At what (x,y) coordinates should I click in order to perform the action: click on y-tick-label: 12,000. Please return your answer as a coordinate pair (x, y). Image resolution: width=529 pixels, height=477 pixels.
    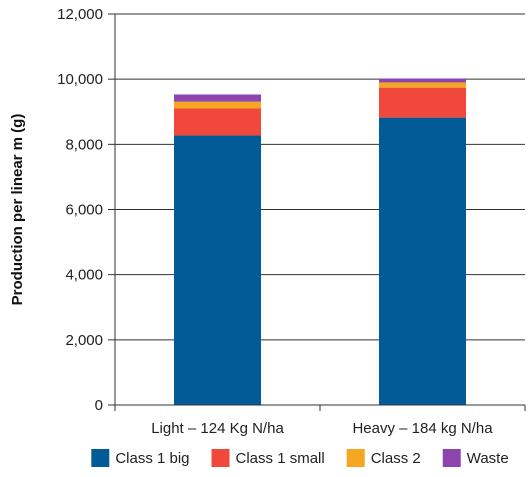
    Looking at the image, I should click on (80, 14).